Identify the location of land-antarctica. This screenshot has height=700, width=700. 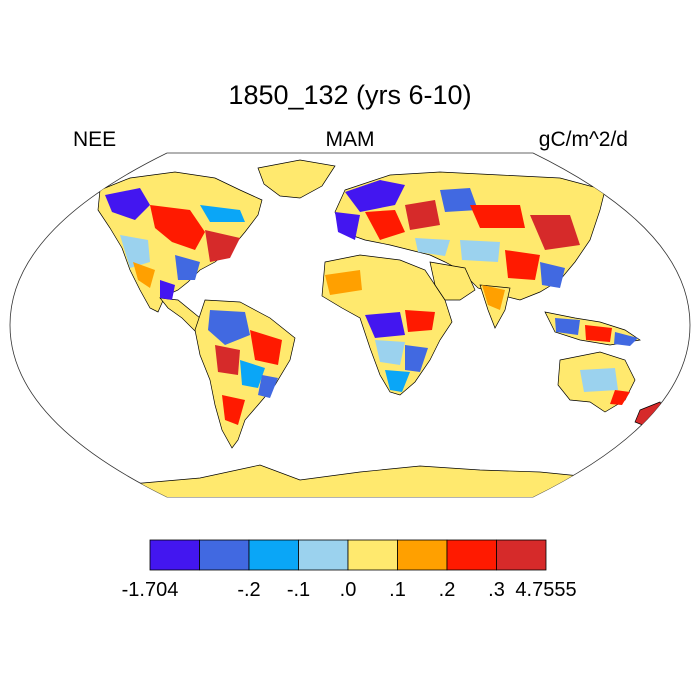
(350, 480).